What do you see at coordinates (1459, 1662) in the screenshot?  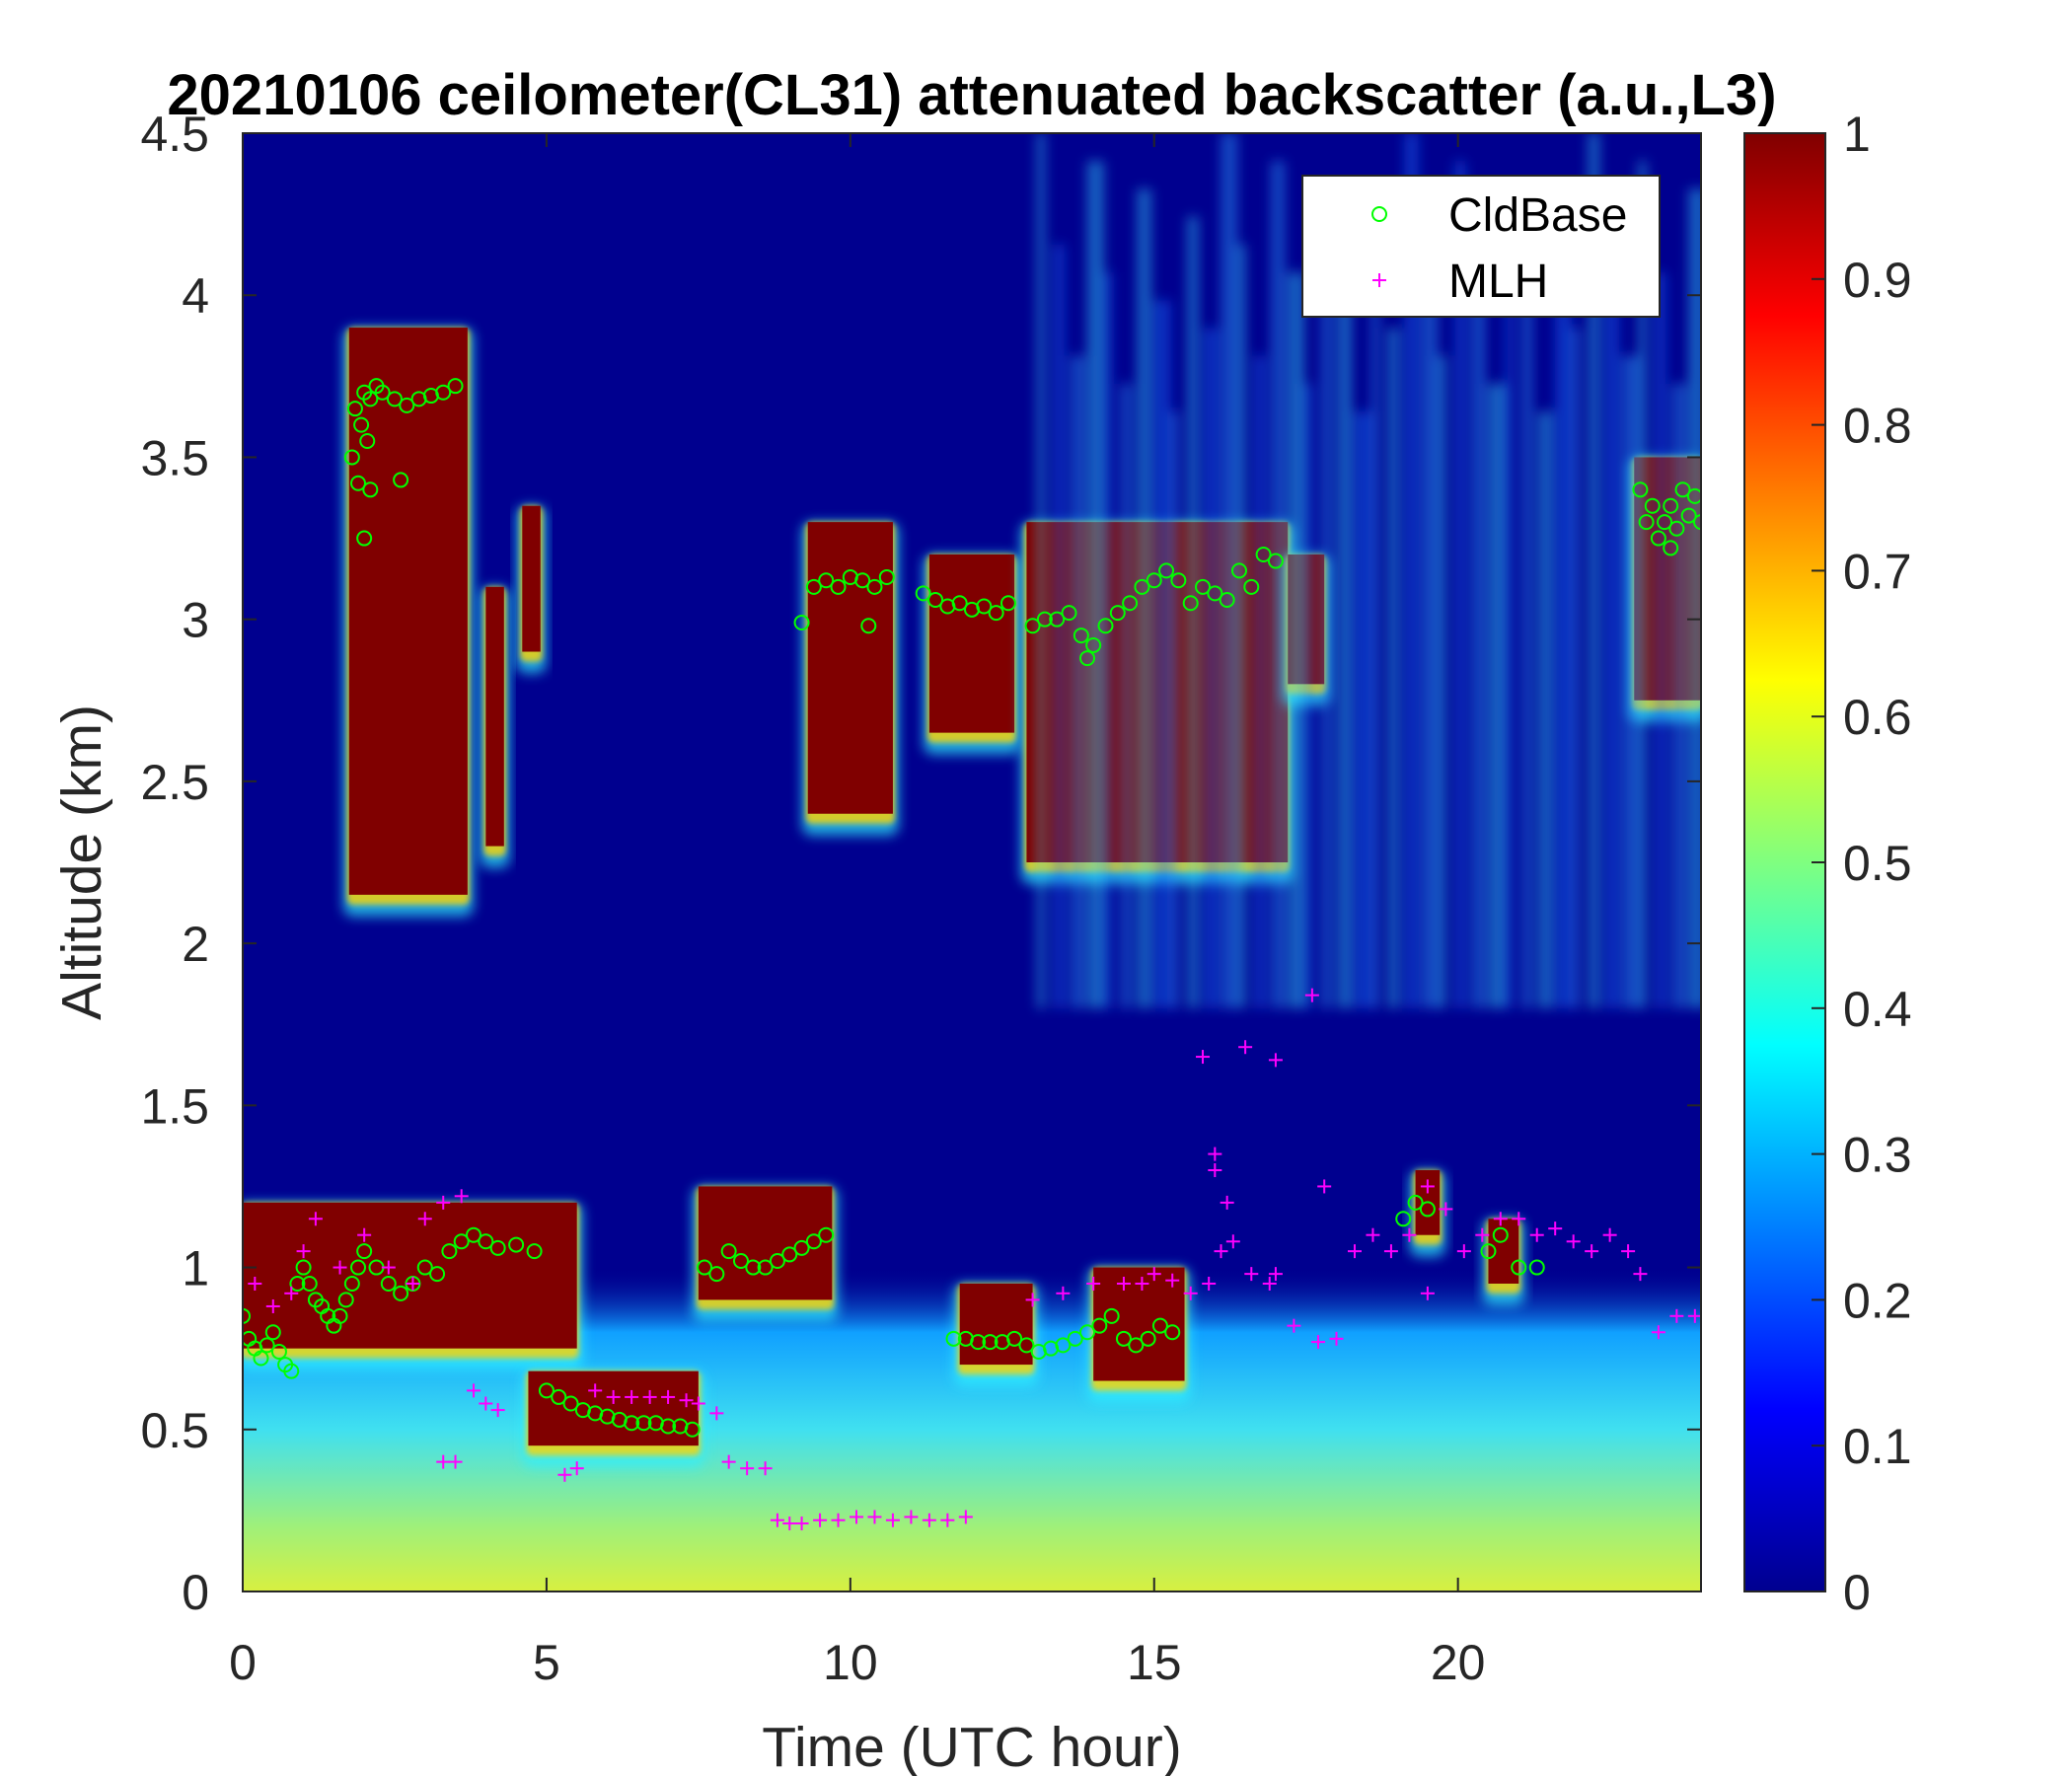 I see `x-tick-label: 20` at bounding box center [1459, 1662].